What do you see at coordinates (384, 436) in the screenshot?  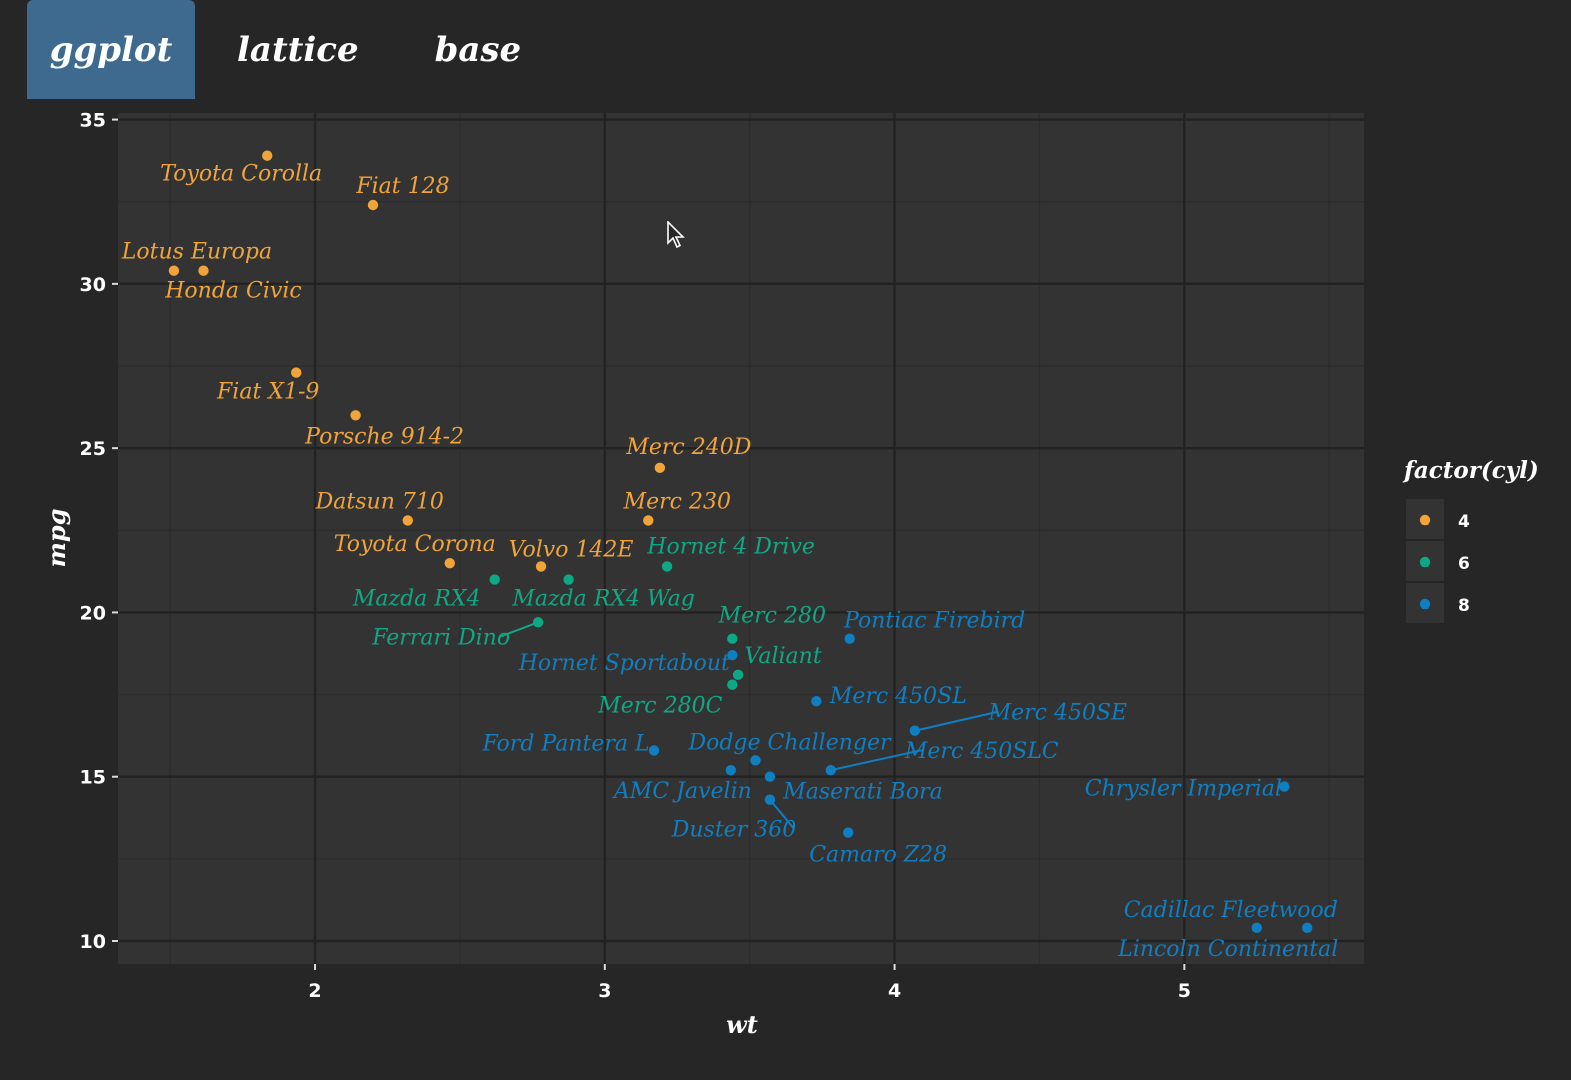 I see `point-label: Porsche 914-2` at bounding box center [384, 436].